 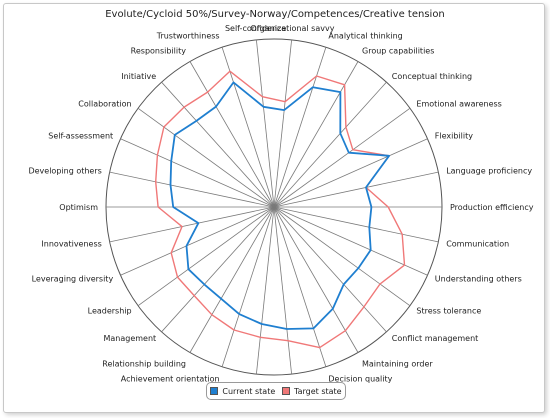 I want to click on legend-label-current: Current state, so click(x=249, y=391).